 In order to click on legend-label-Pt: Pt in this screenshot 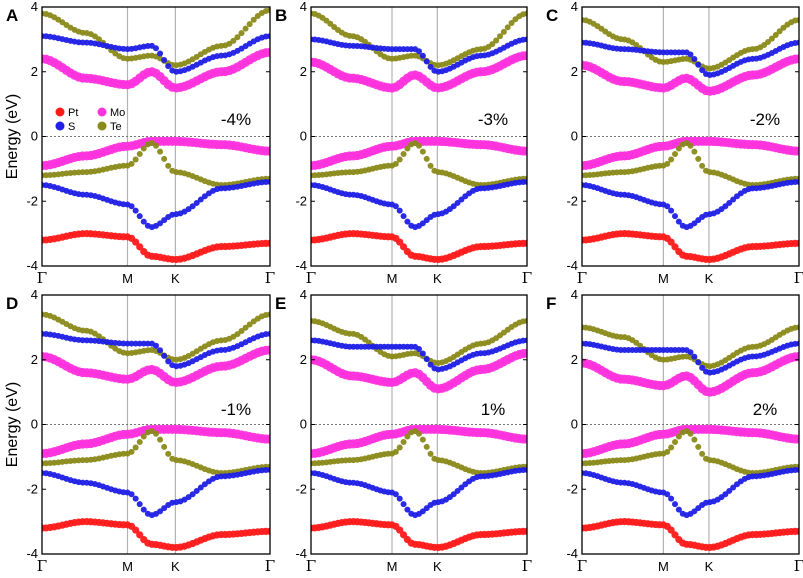, I will do `click(73, 113)`.